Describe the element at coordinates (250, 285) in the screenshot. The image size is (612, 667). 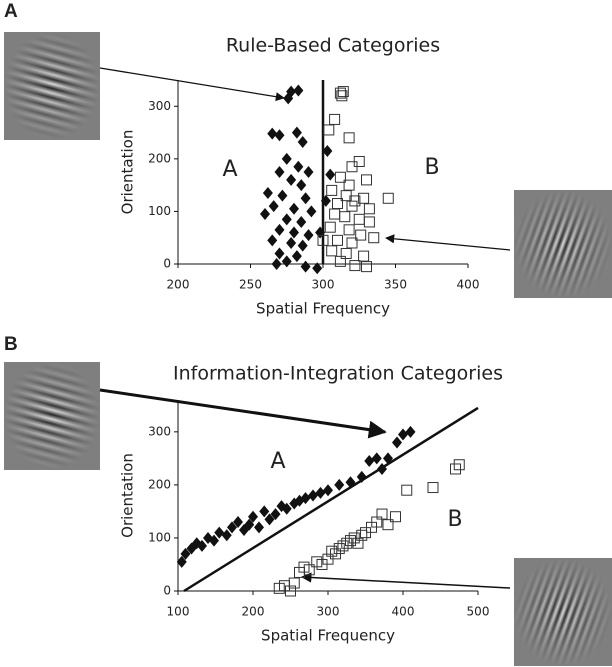
I see `x-tick-label: 250` at that location.